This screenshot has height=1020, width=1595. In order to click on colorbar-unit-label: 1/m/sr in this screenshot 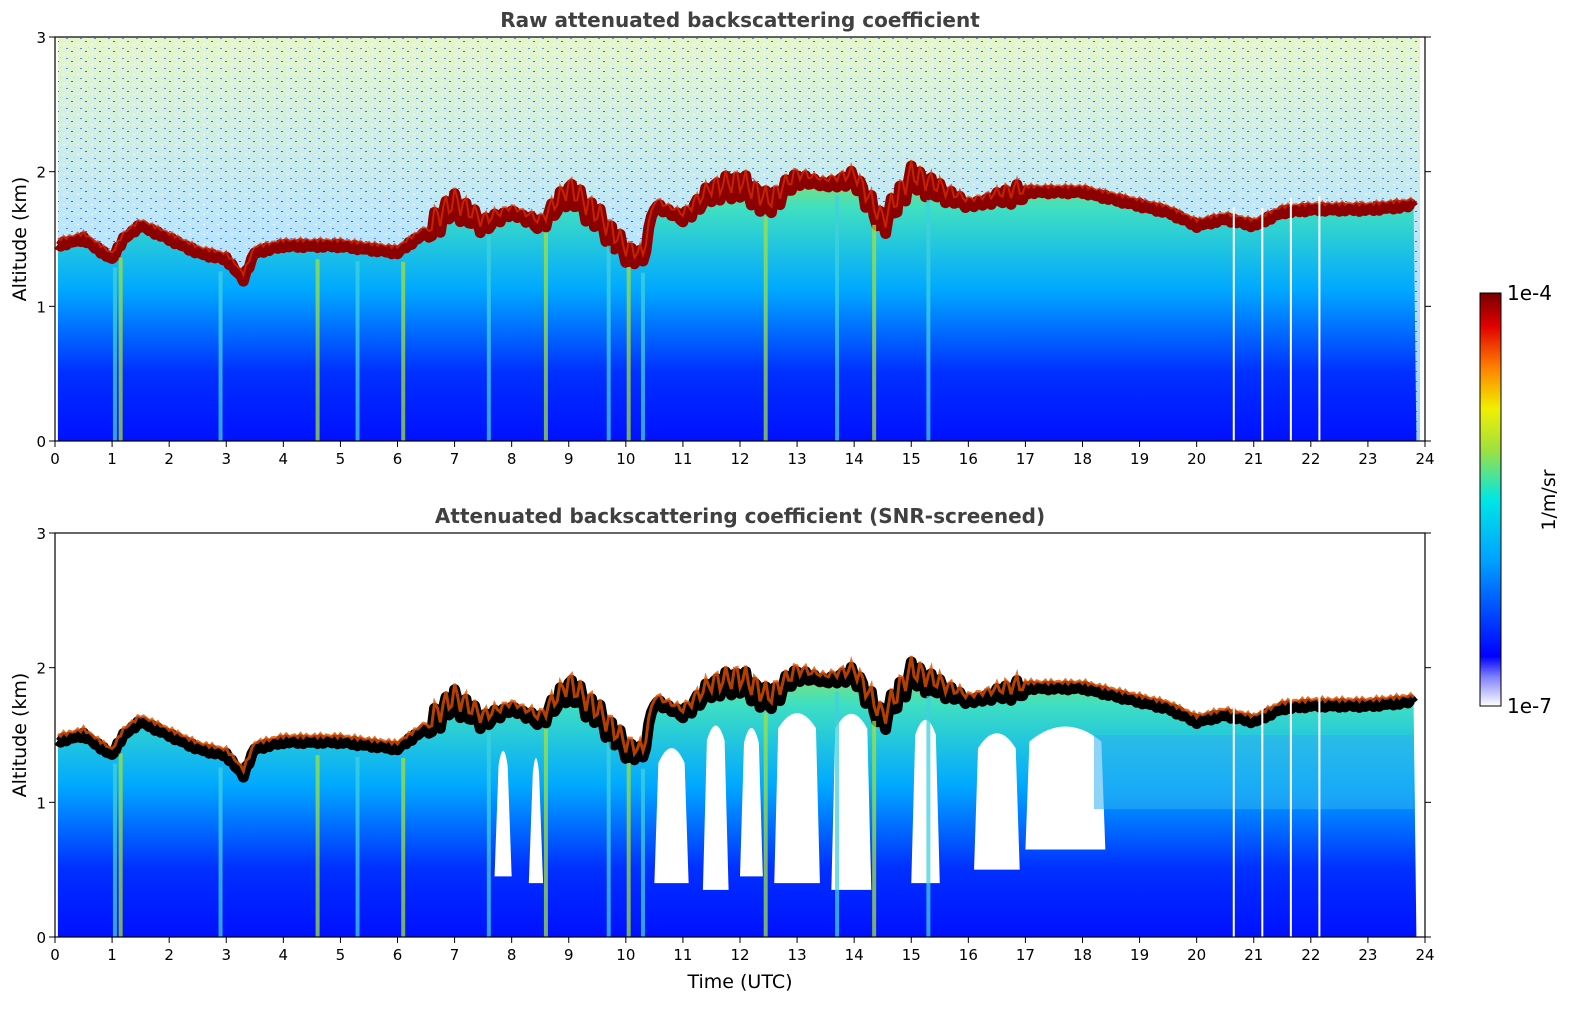, I will do `click(1549, 499)`.